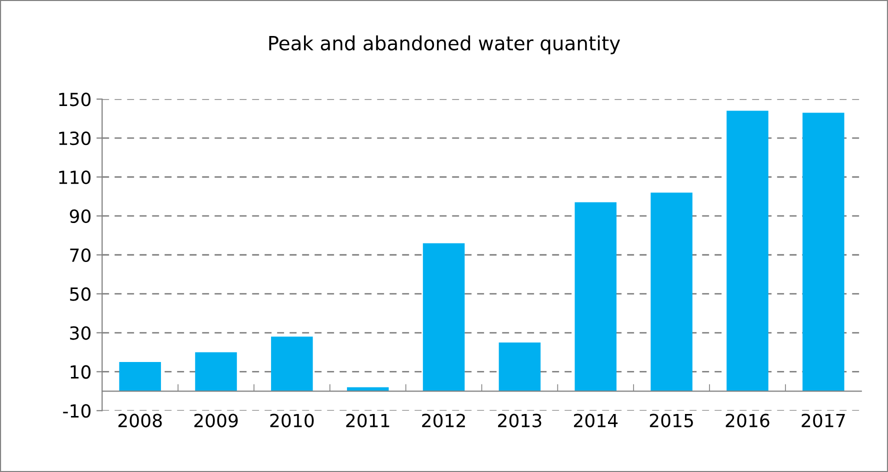  I want to click on y-tick-label: 10, so click(80, 372).